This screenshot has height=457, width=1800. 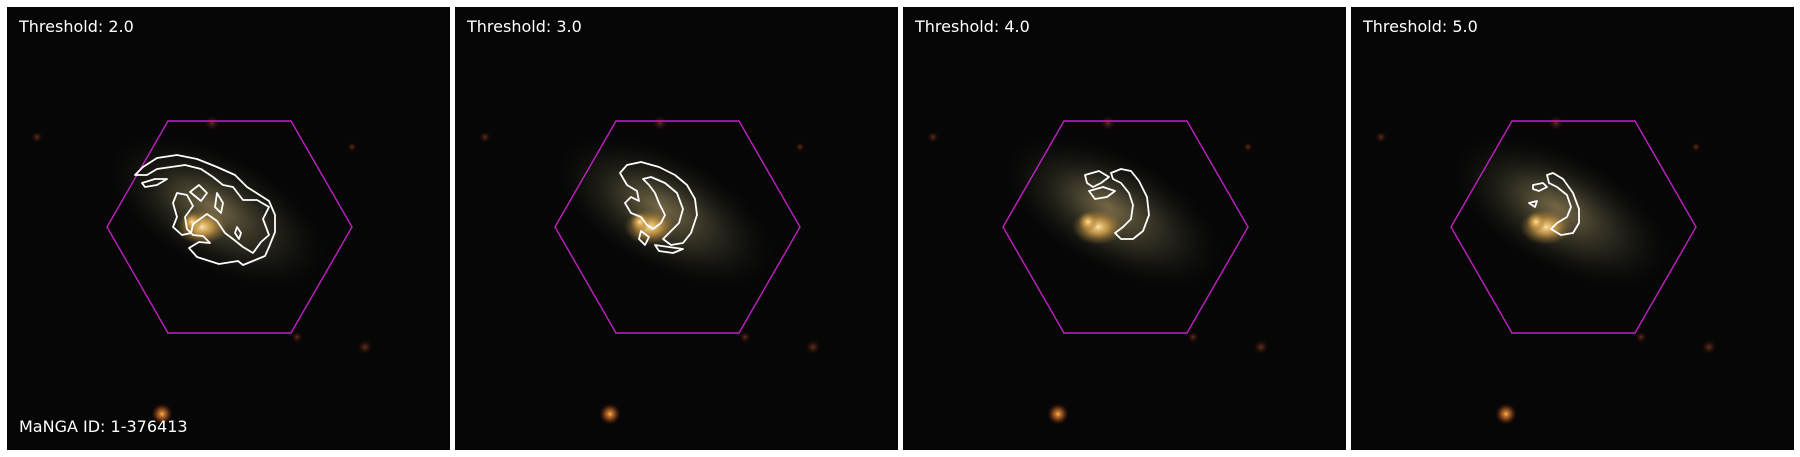 What do you see at coordinates (76, 26) in the screenshot?
I see `threshold-label: Threshold: 2.0` at bounding box center [76, 26].